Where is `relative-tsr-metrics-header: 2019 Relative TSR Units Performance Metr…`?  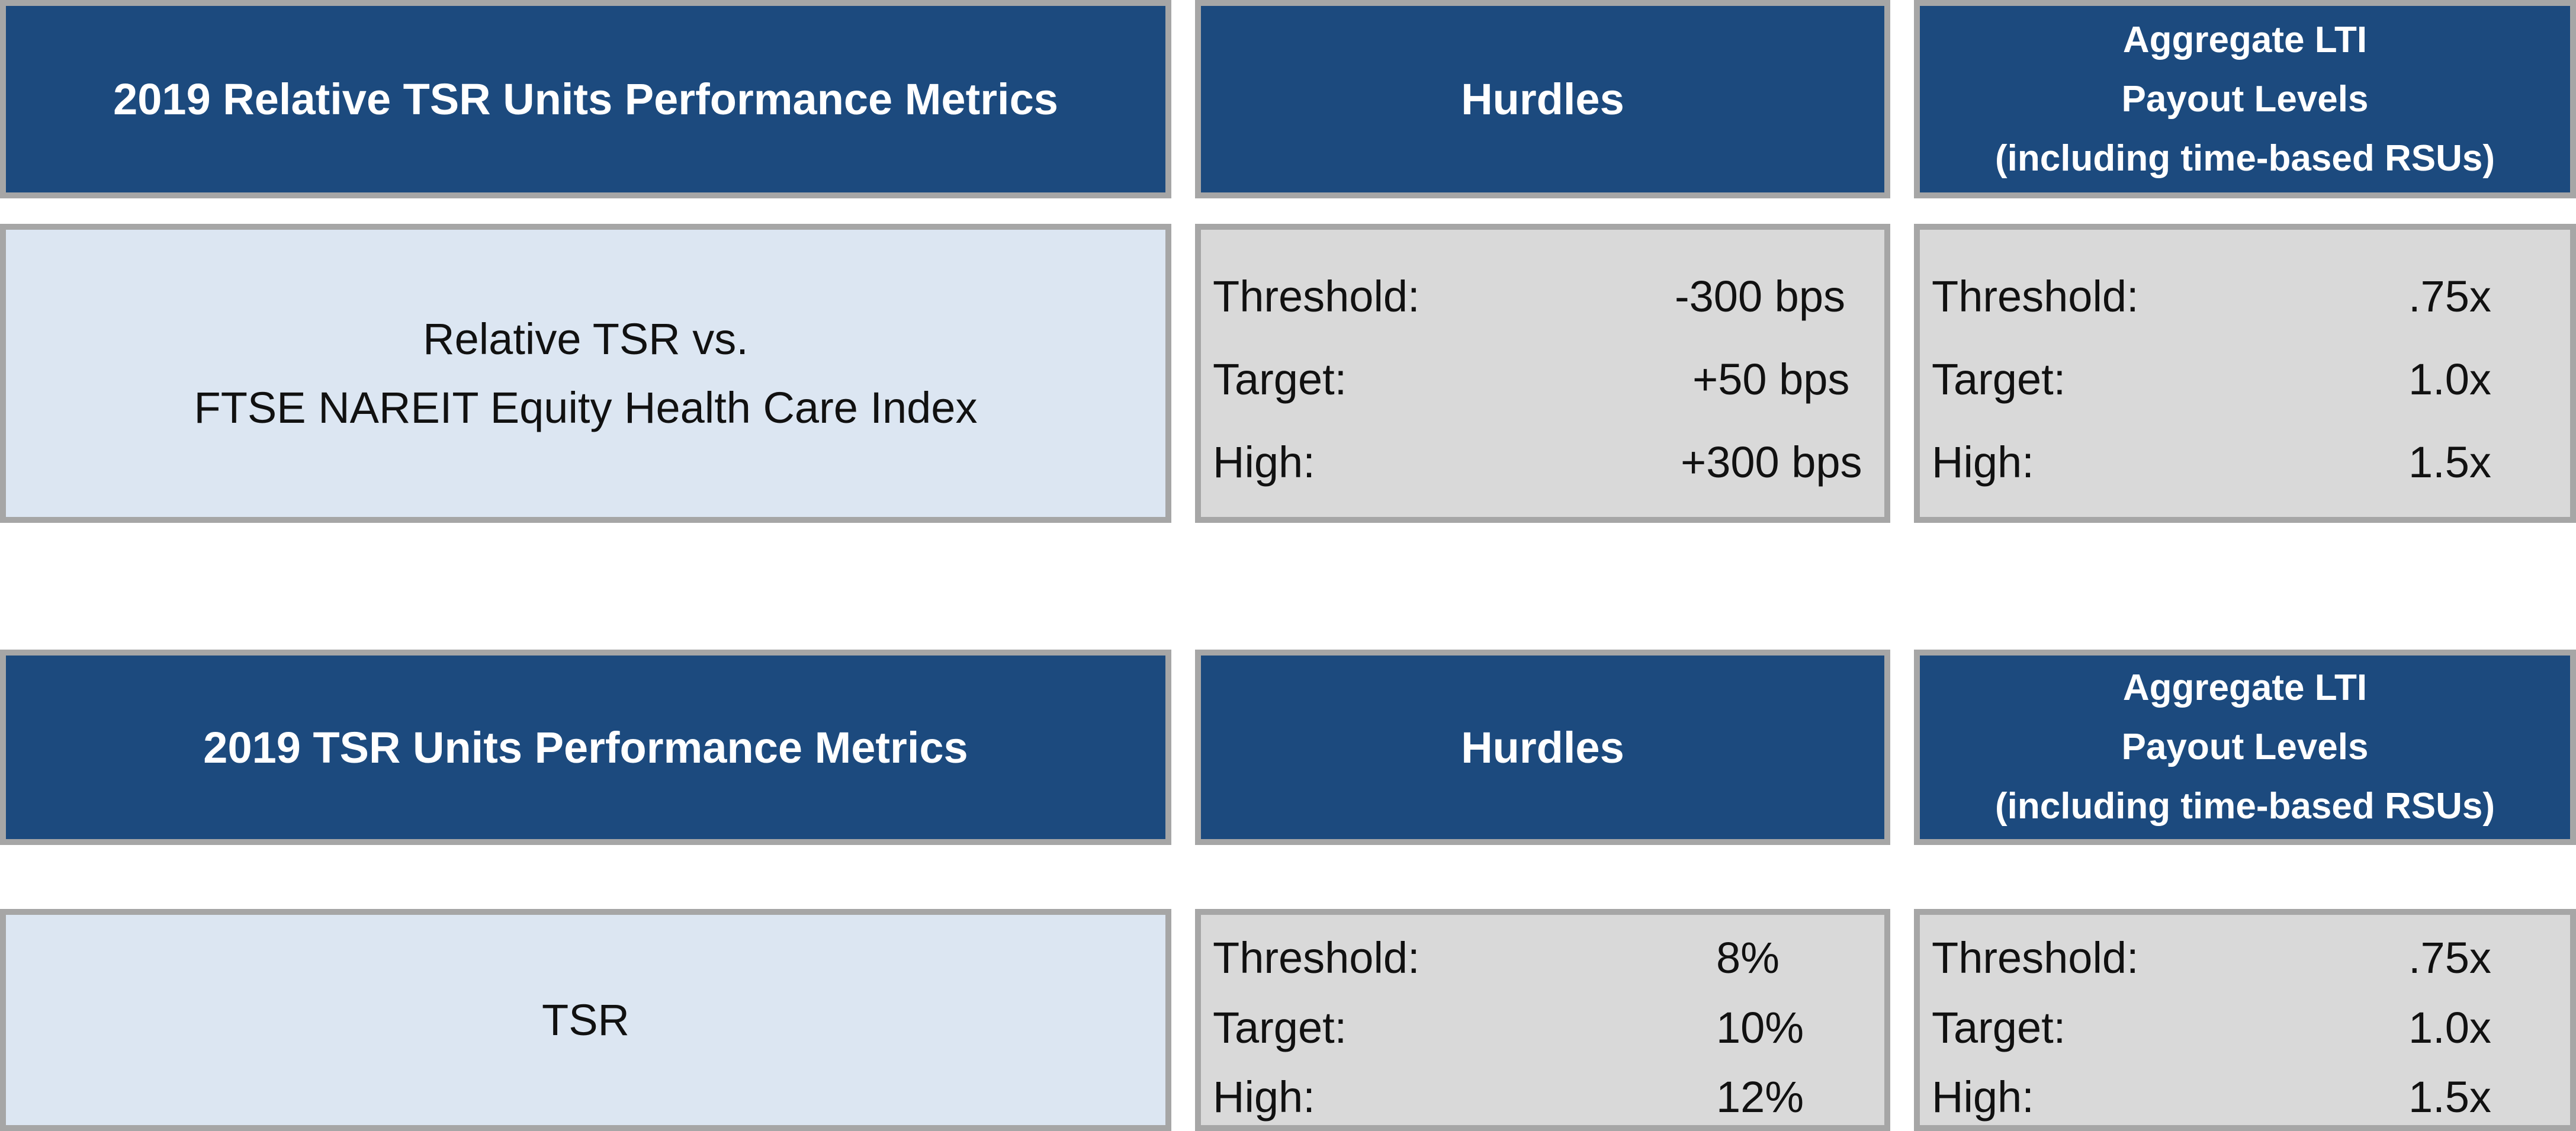
relative-tsr-metrics-header: 2019 Relative TSR Units Performance Metr… is located at coordinates (585, 99).